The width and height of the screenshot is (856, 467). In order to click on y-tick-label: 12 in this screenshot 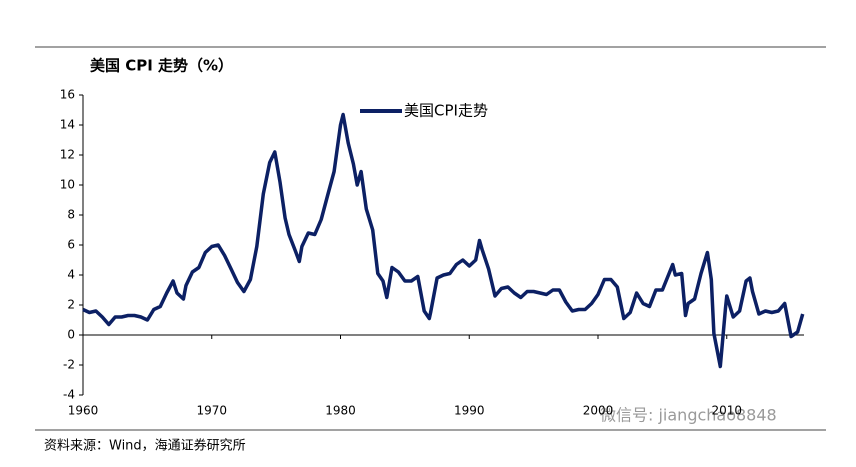, I will do `click(67, 155)`.